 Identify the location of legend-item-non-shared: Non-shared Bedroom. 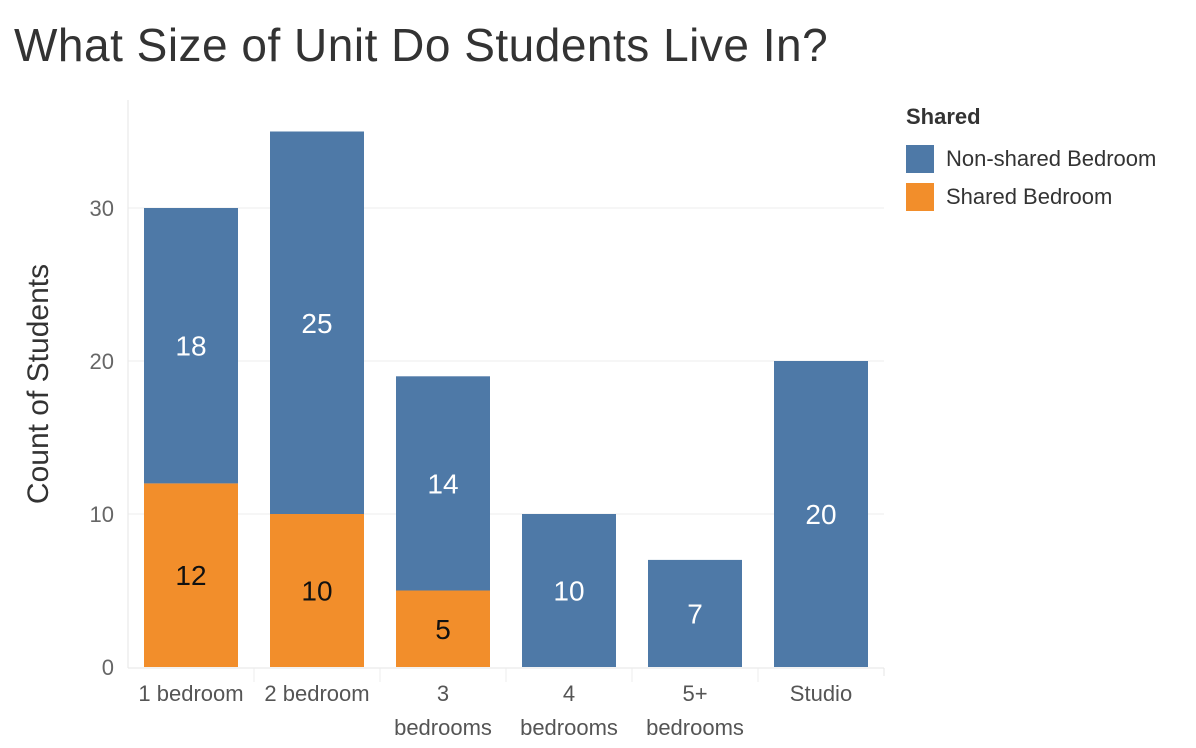
(1031, 159).